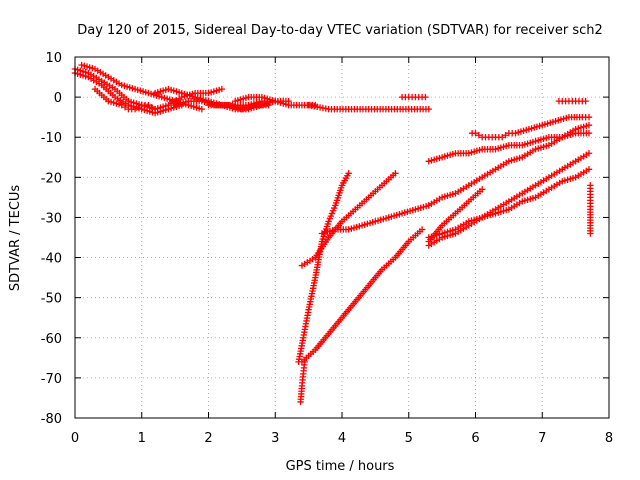  I want to click on y-tick-label: -30, so click(51, 218).